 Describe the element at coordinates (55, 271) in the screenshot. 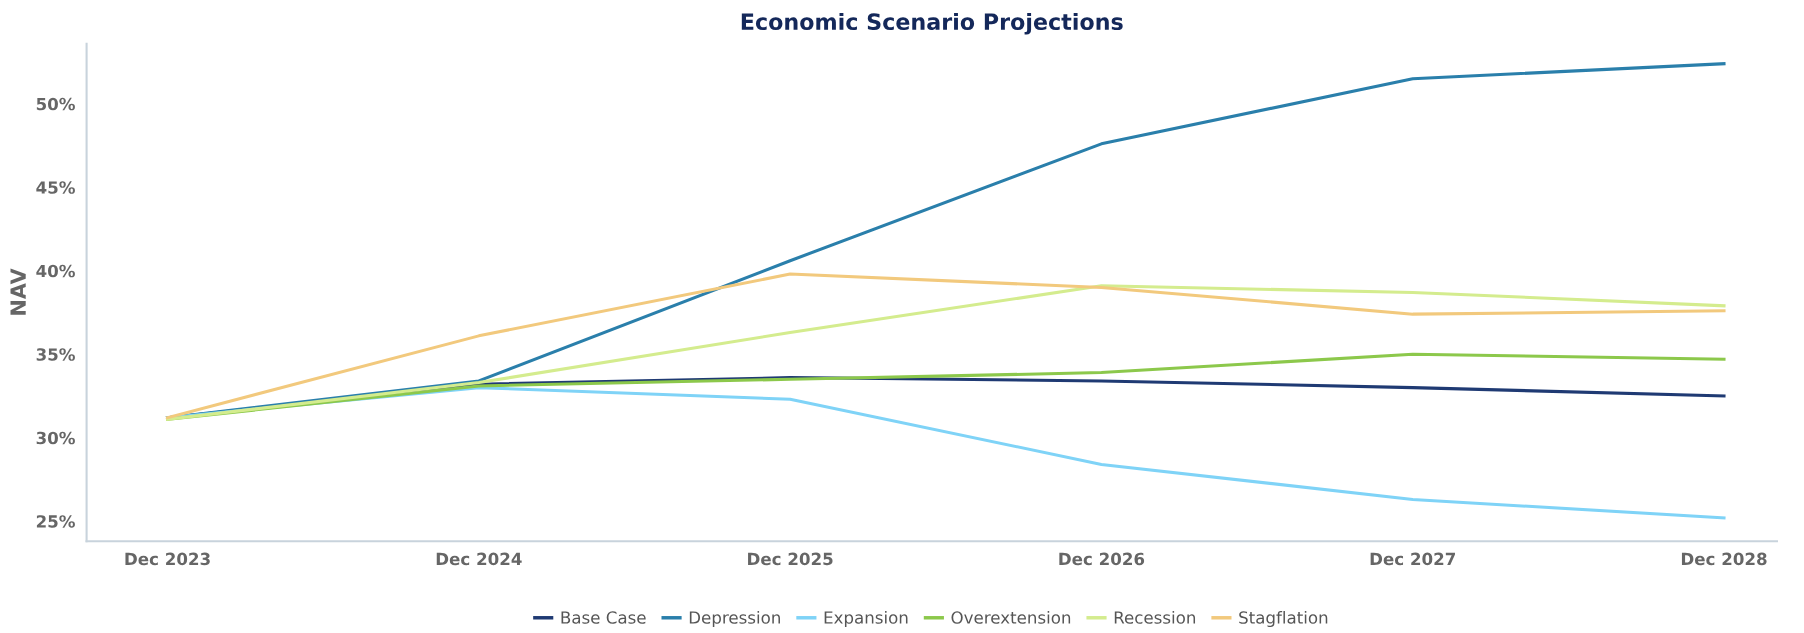

I see `y-tick-label: 40%` at that location.